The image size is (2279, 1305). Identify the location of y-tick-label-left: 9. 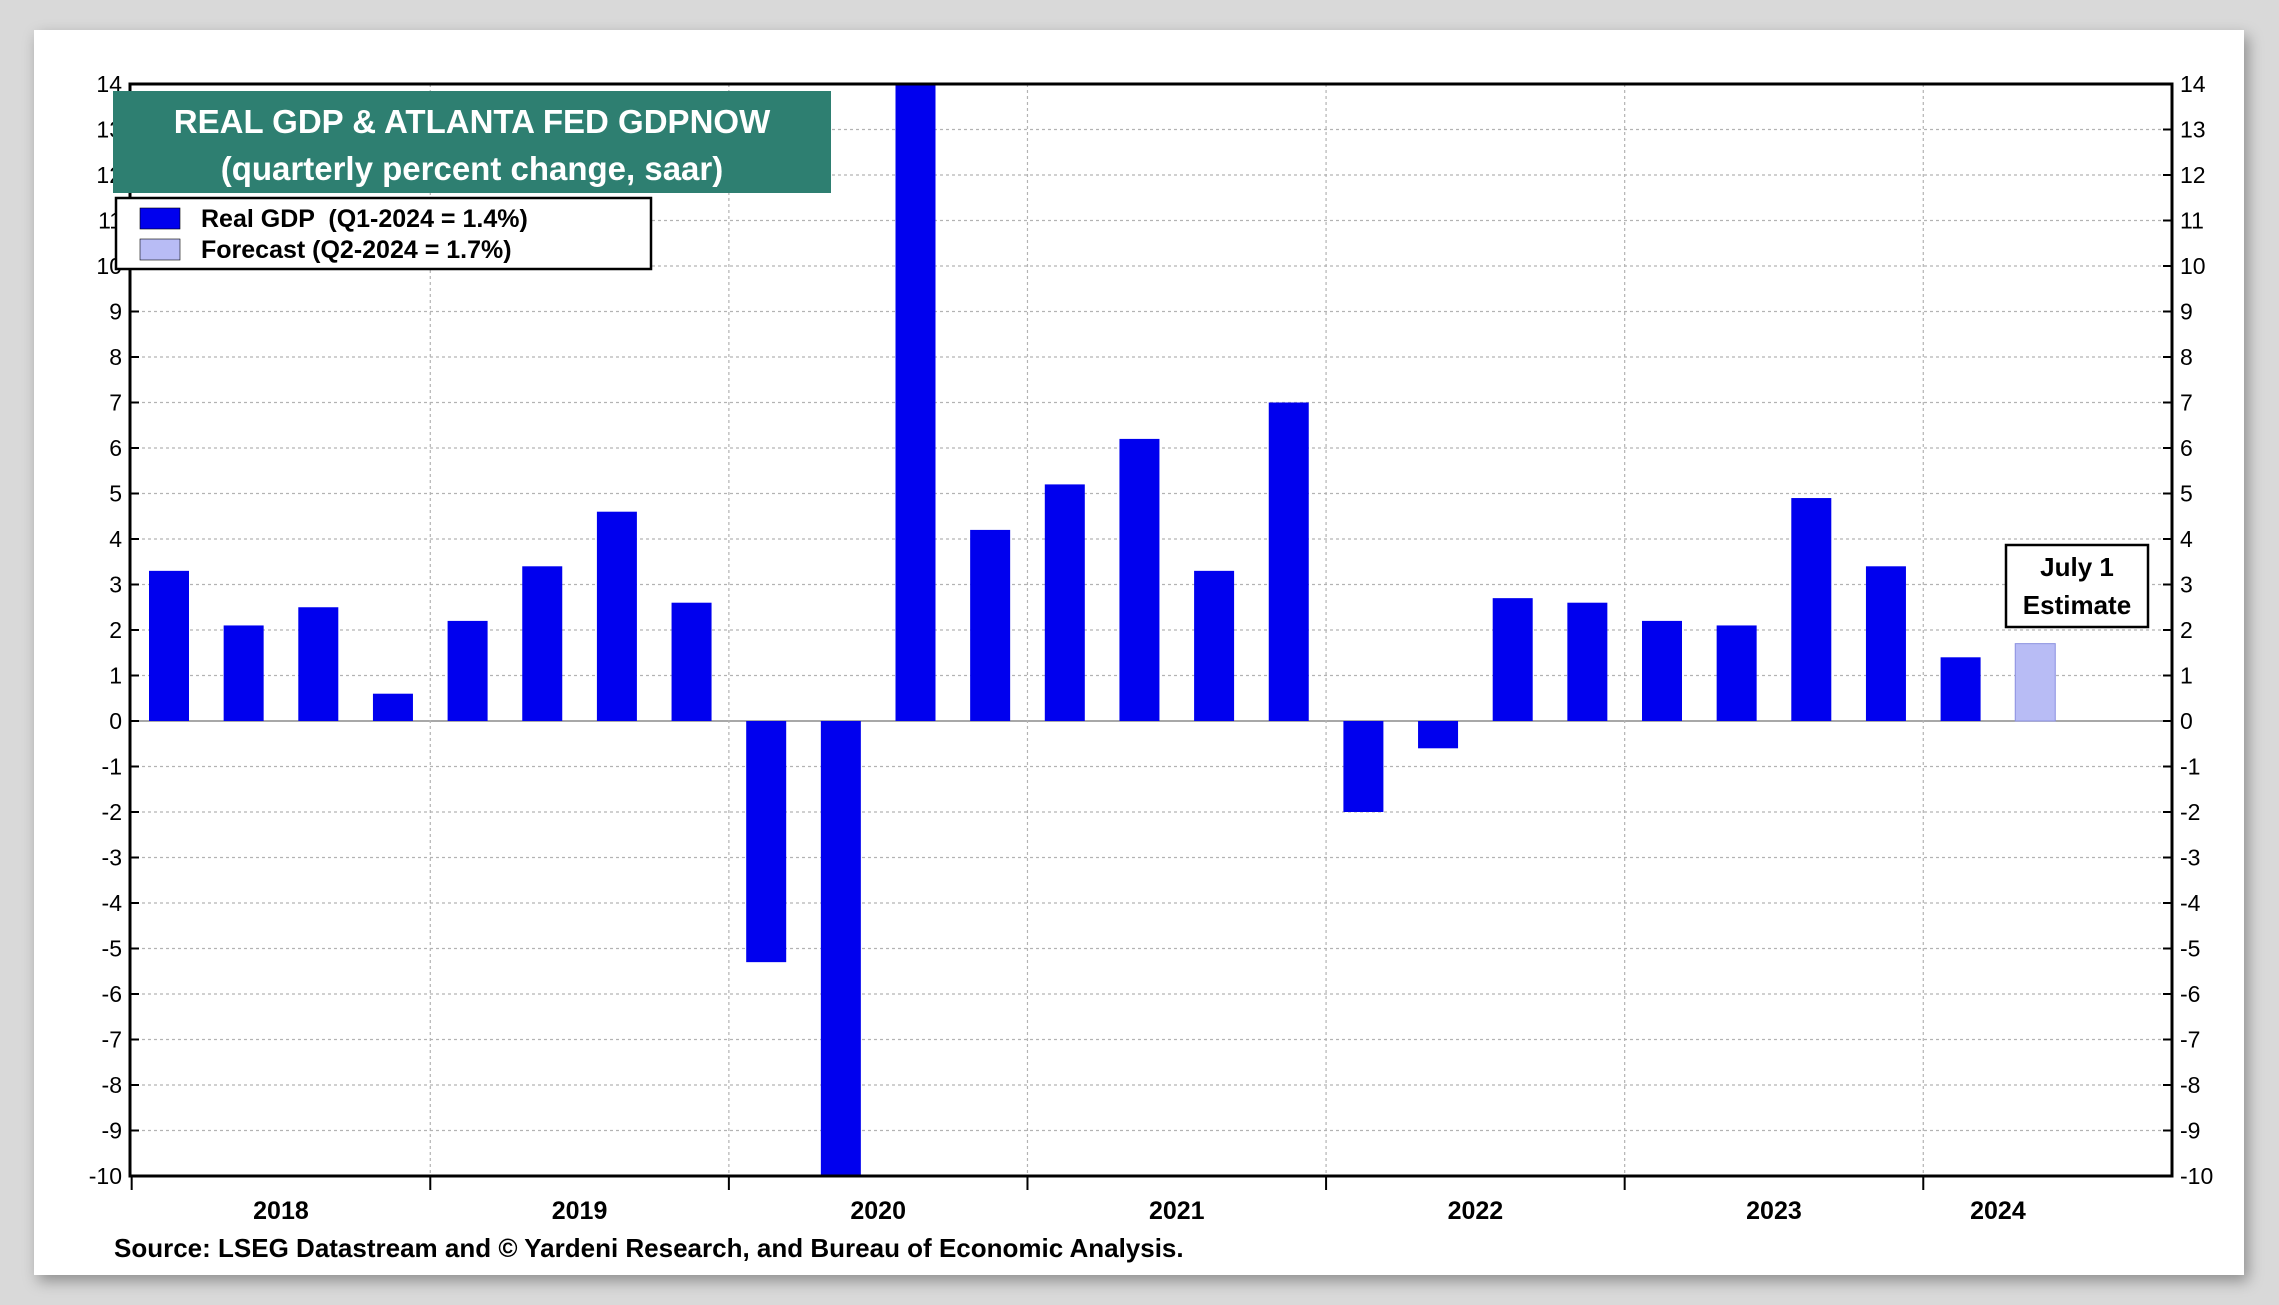
(115, 312).